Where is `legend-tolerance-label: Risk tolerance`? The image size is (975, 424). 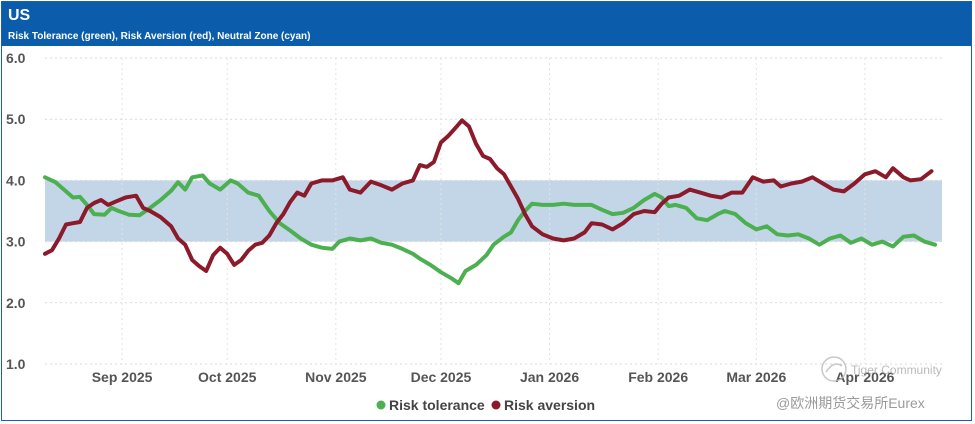
legend-tolerance-label: Risk tolerance is located at coordinates (437, 405).